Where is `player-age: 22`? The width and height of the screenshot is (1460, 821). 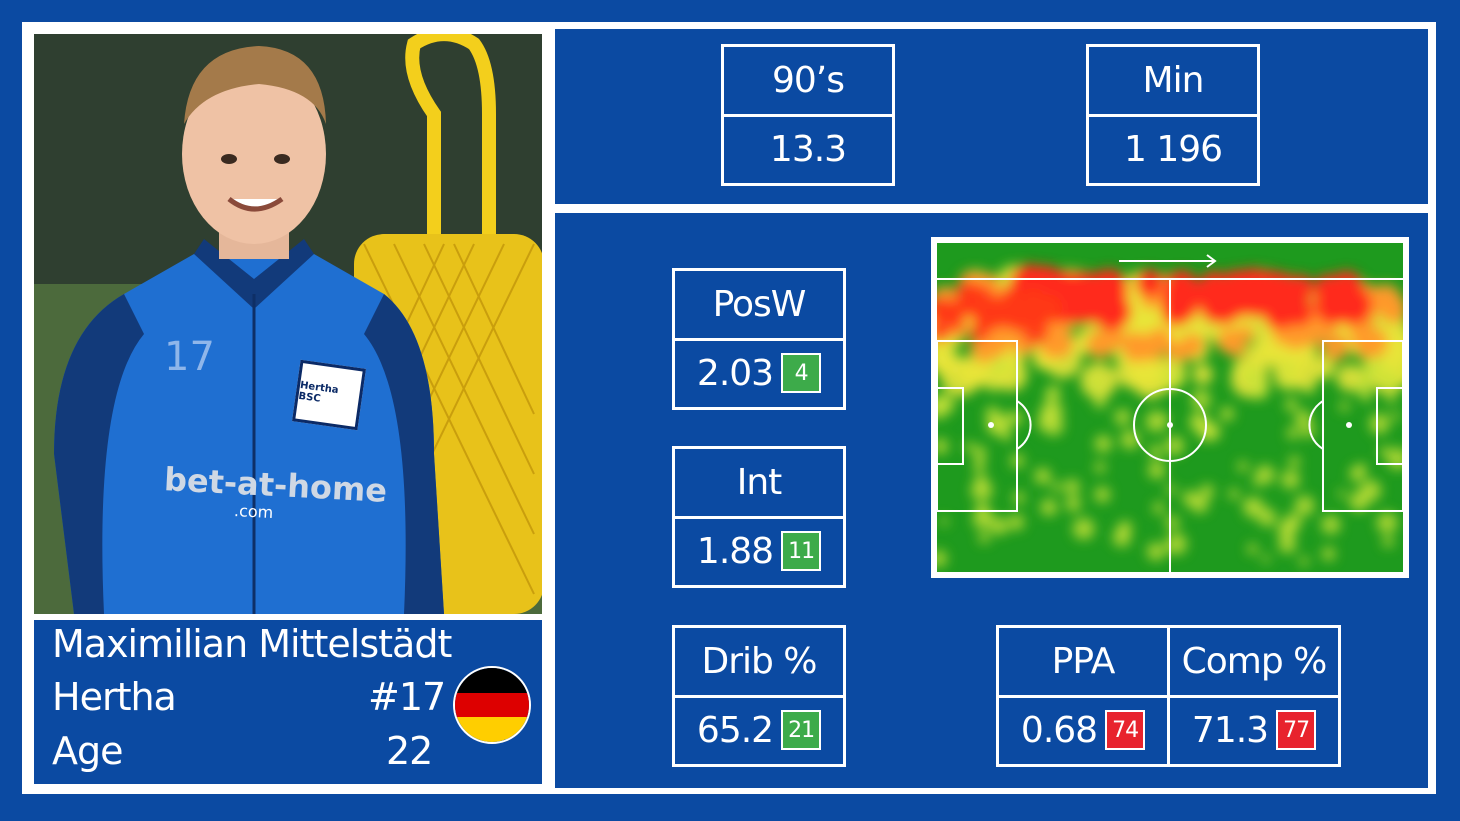 player-age: 22 is located at coordinates (409, 751).